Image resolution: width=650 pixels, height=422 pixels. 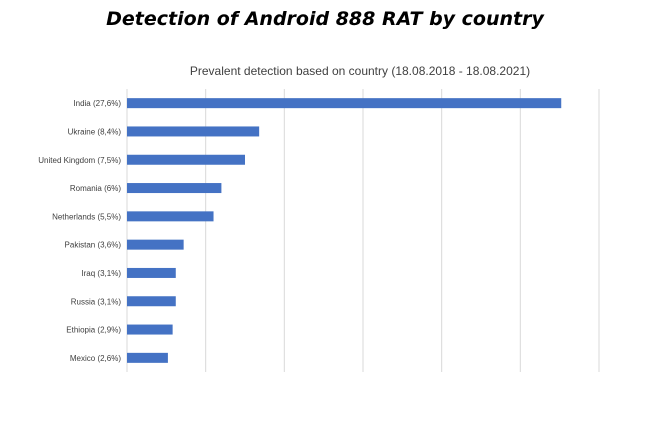 I want to click on category-label: Netherlands (5,5%), so click(x=86, y=216).